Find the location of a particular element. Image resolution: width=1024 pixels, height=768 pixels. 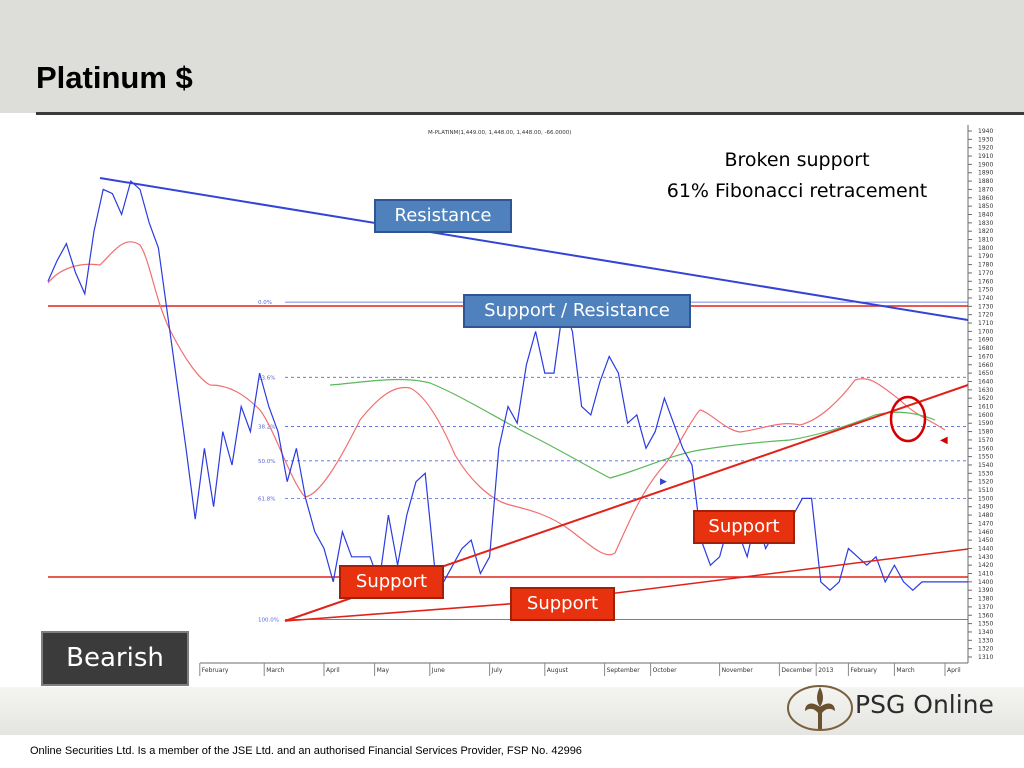

page-title: Platinum $ is located at coordinates (114, 77).